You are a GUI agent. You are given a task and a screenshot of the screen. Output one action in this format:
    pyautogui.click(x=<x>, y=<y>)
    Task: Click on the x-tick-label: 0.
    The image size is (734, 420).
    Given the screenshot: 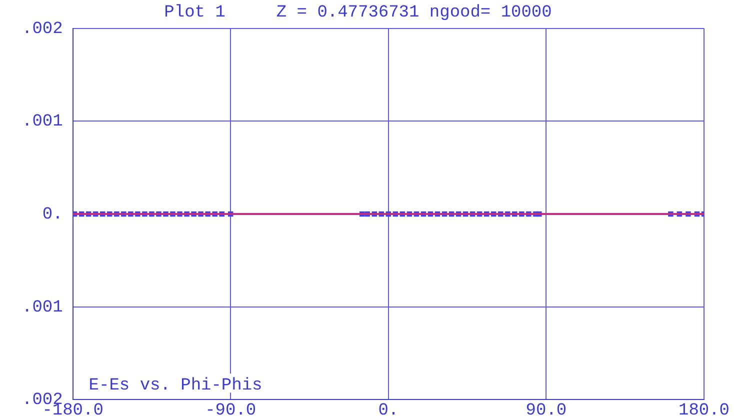 What is the action you would take?
    pyautogui.click(x=388, y=410)
    